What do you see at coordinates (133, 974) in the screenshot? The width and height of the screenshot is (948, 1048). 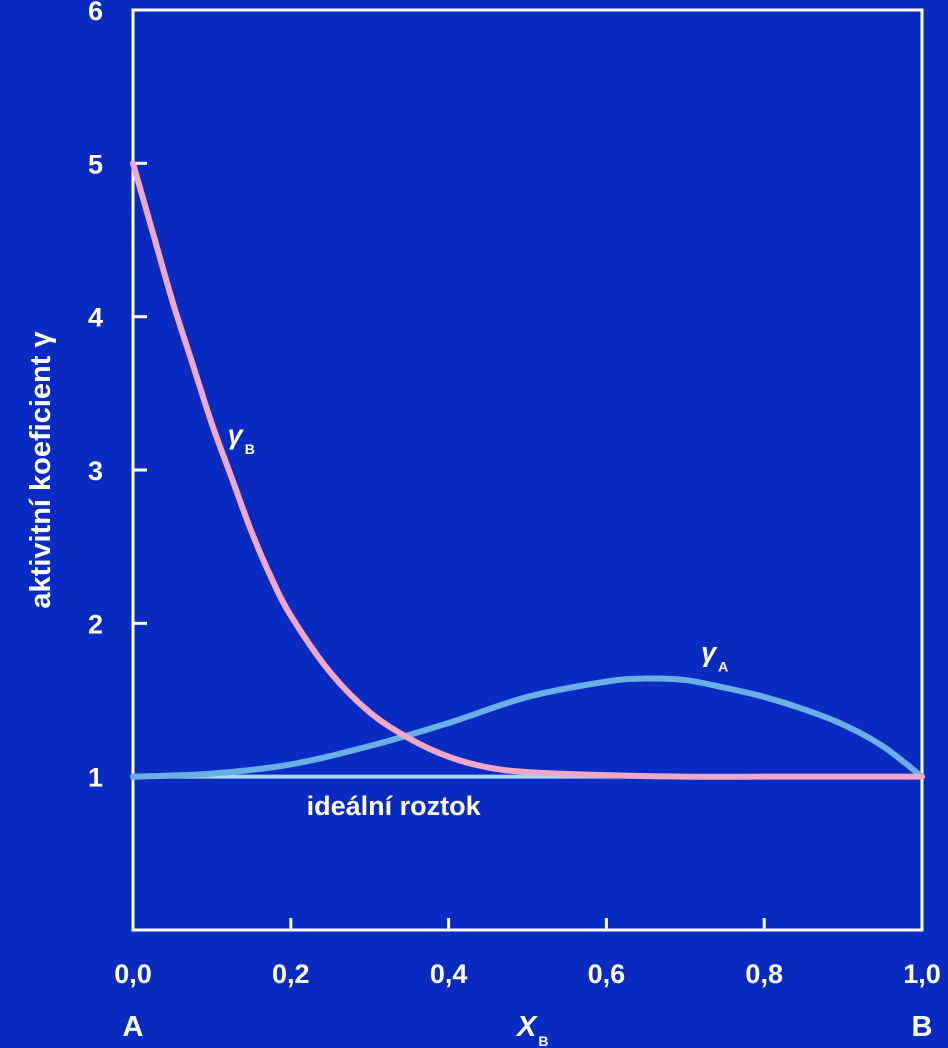 I see `x-tick-label: 0,0` at bounding box center [133, 974].